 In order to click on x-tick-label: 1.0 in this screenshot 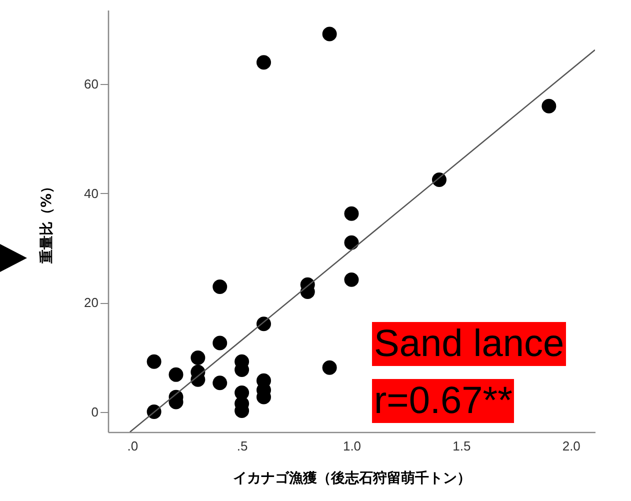, I will do `click(352, 446)`.